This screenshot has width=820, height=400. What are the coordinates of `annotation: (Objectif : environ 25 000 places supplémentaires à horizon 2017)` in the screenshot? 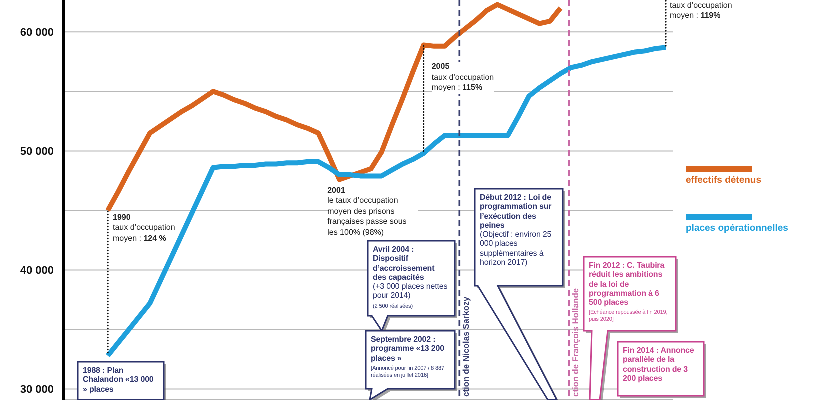 It's located at (516, 249).